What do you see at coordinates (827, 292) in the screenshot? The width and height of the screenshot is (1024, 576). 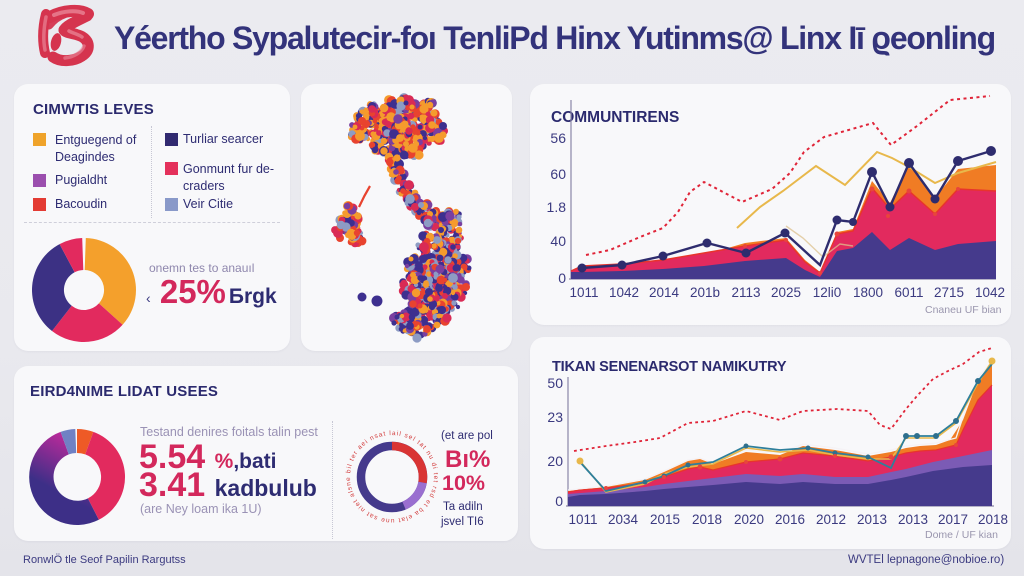 I see `svg-text: 12li0` at bounding box center [827, 292].